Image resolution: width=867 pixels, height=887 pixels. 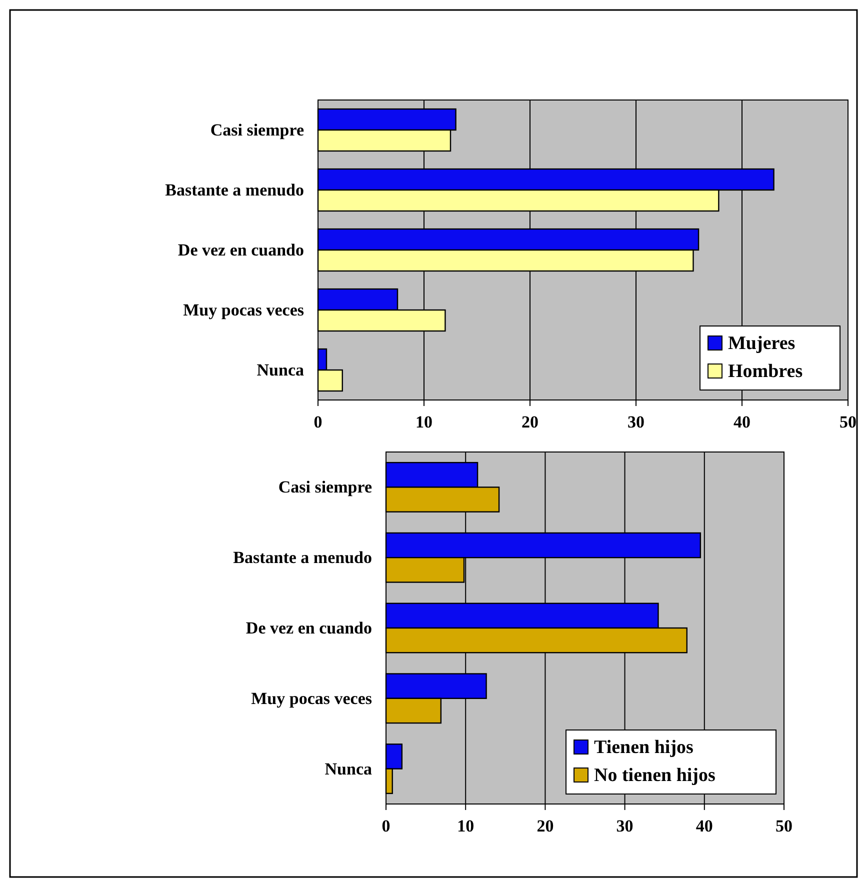 I want to click on legend-label: Tienen hijos, so click(x=644, y=747).